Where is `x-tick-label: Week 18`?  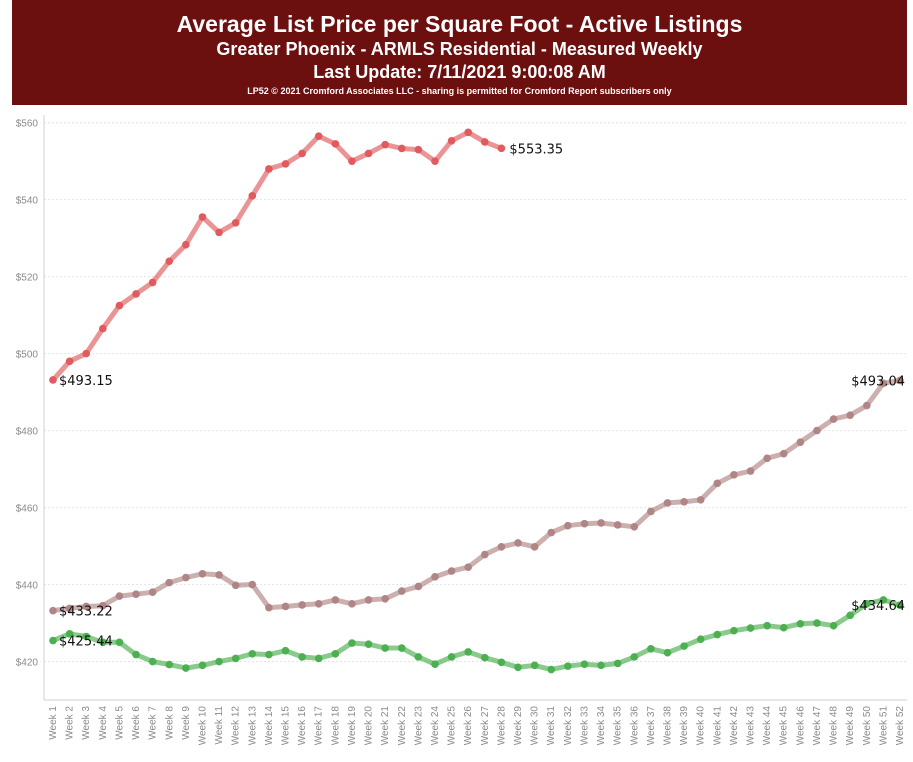 x-tick-label: Week 18 is located at coordinates (335, 726).